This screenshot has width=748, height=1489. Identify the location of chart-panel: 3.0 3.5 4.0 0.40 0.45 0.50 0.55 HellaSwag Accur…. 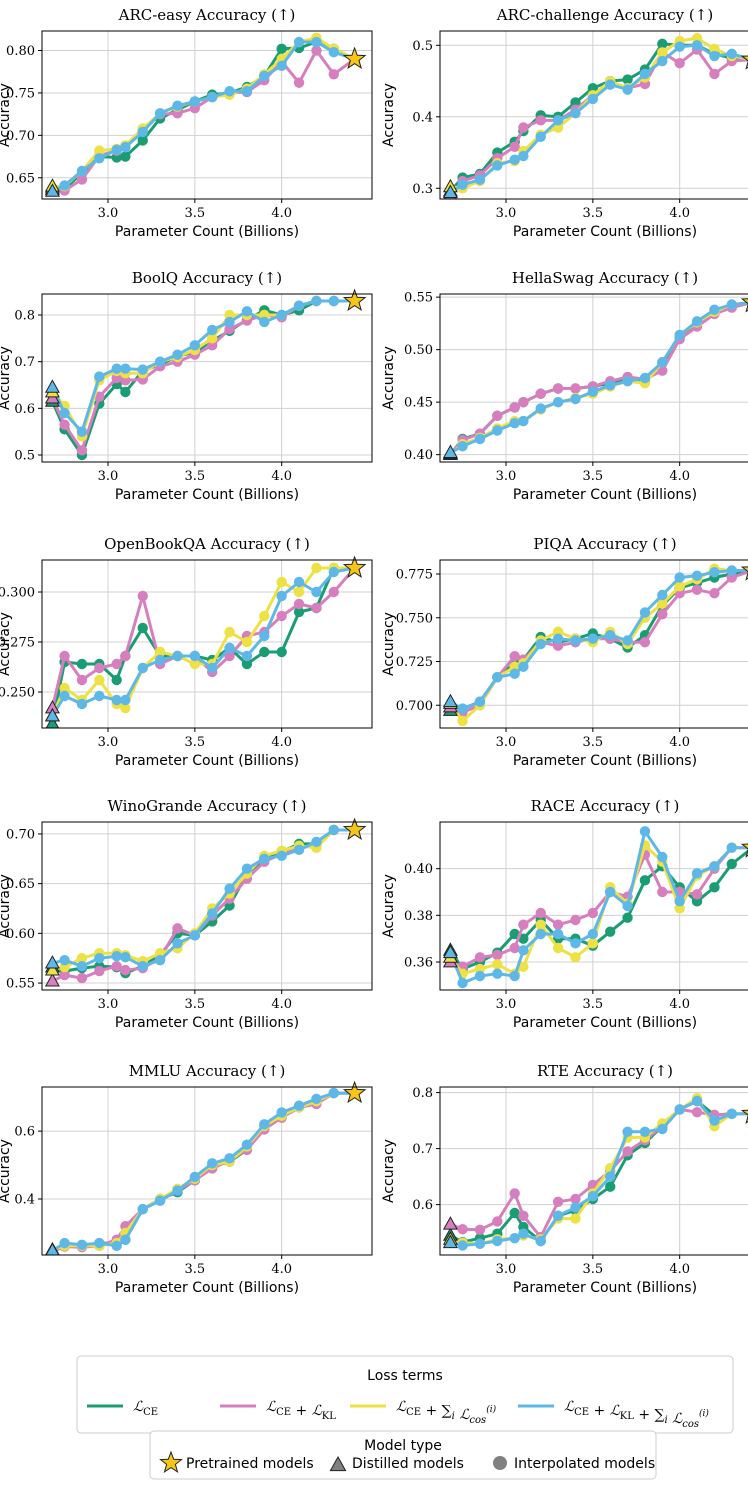
(564, 386).